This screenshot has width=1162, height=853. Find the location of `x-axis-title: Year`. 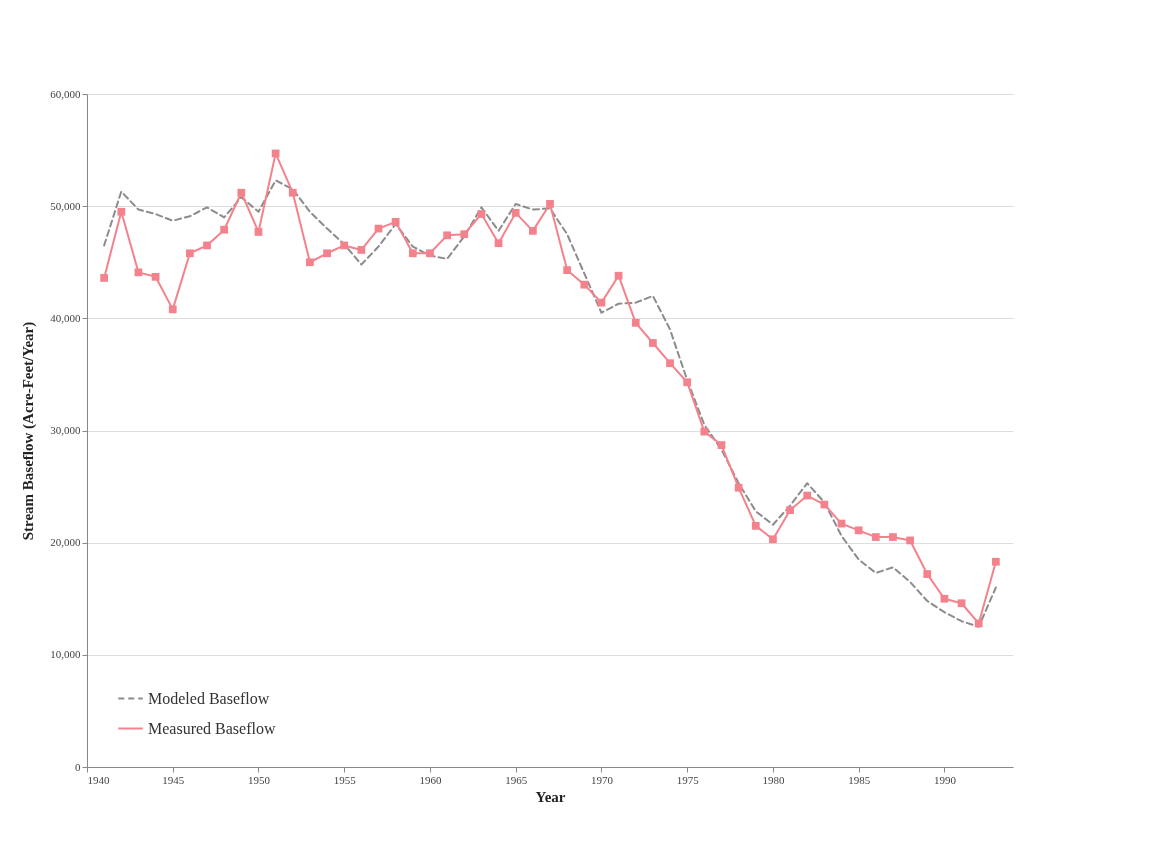

x-axis-title: Year is located at coordinates (550, 796).